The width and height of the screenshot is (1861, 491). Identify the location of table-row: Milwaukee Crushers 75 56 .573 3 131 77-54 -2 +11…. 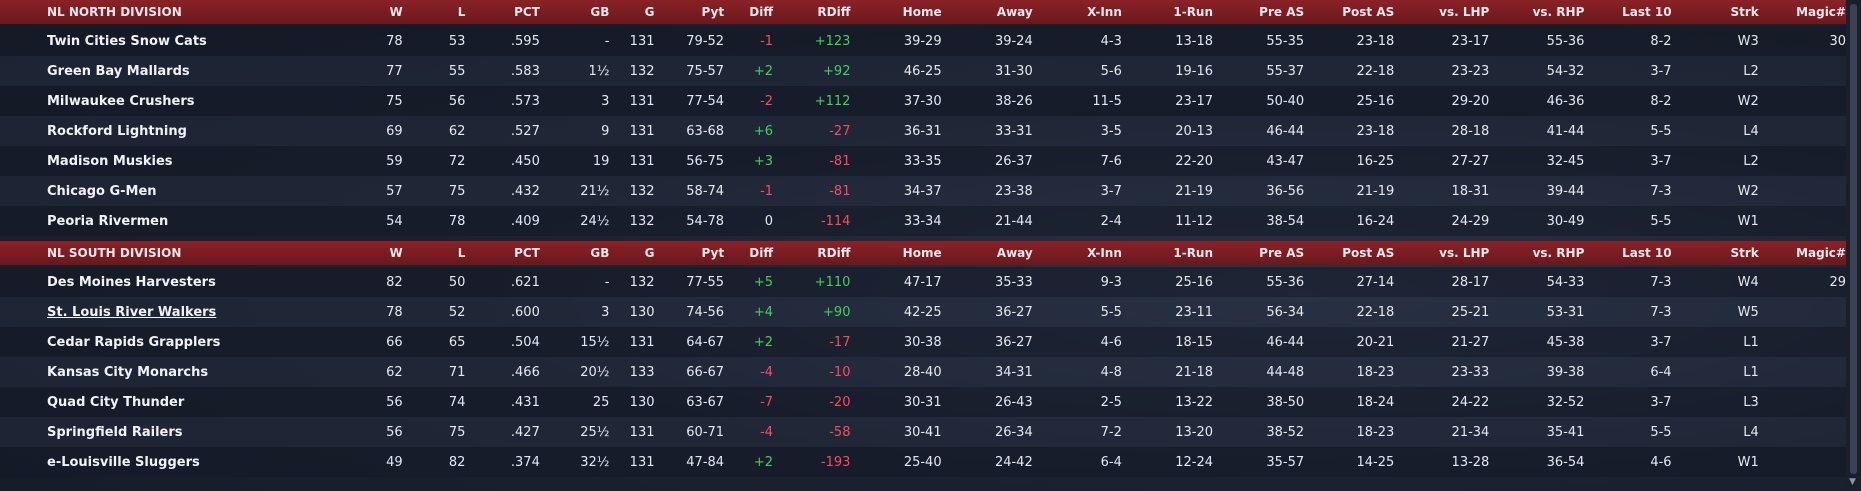
(923, 101).